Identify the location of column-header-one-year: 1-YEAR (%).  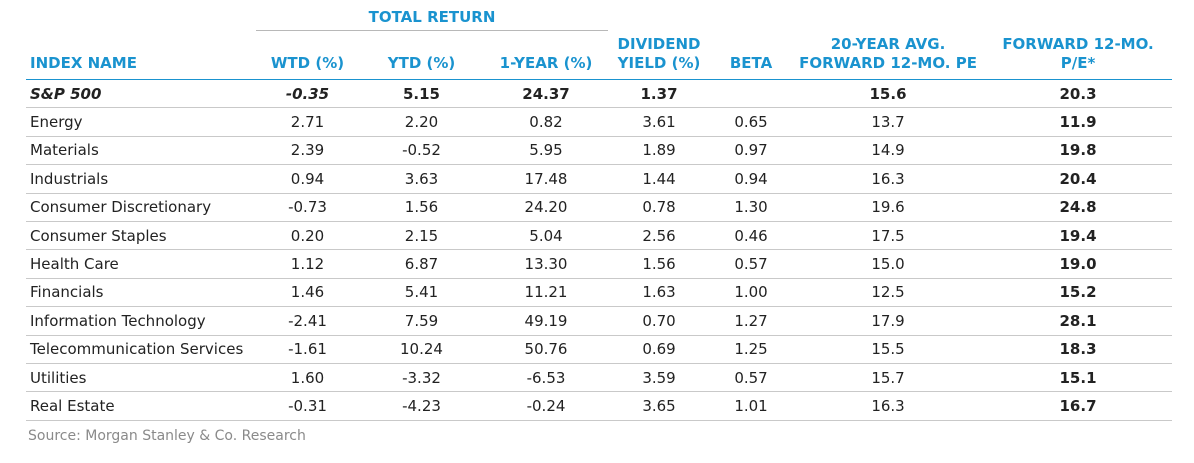
(546, 55).